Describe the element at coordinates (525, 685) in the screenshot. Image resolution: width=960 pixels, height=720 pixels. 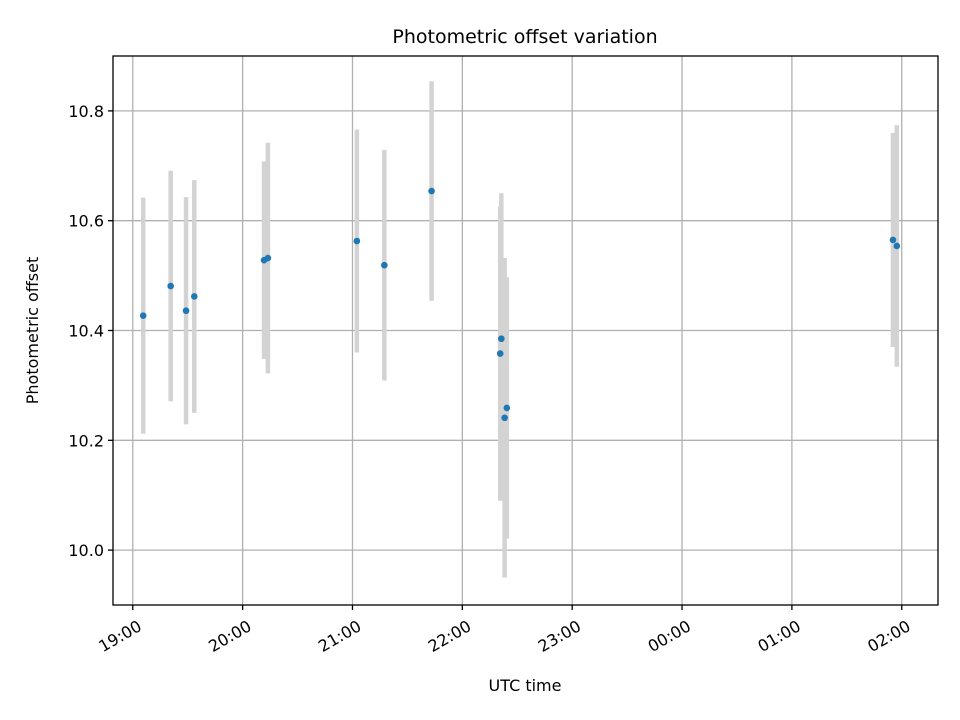
I see `x-axis-label: UTC time` at that location.